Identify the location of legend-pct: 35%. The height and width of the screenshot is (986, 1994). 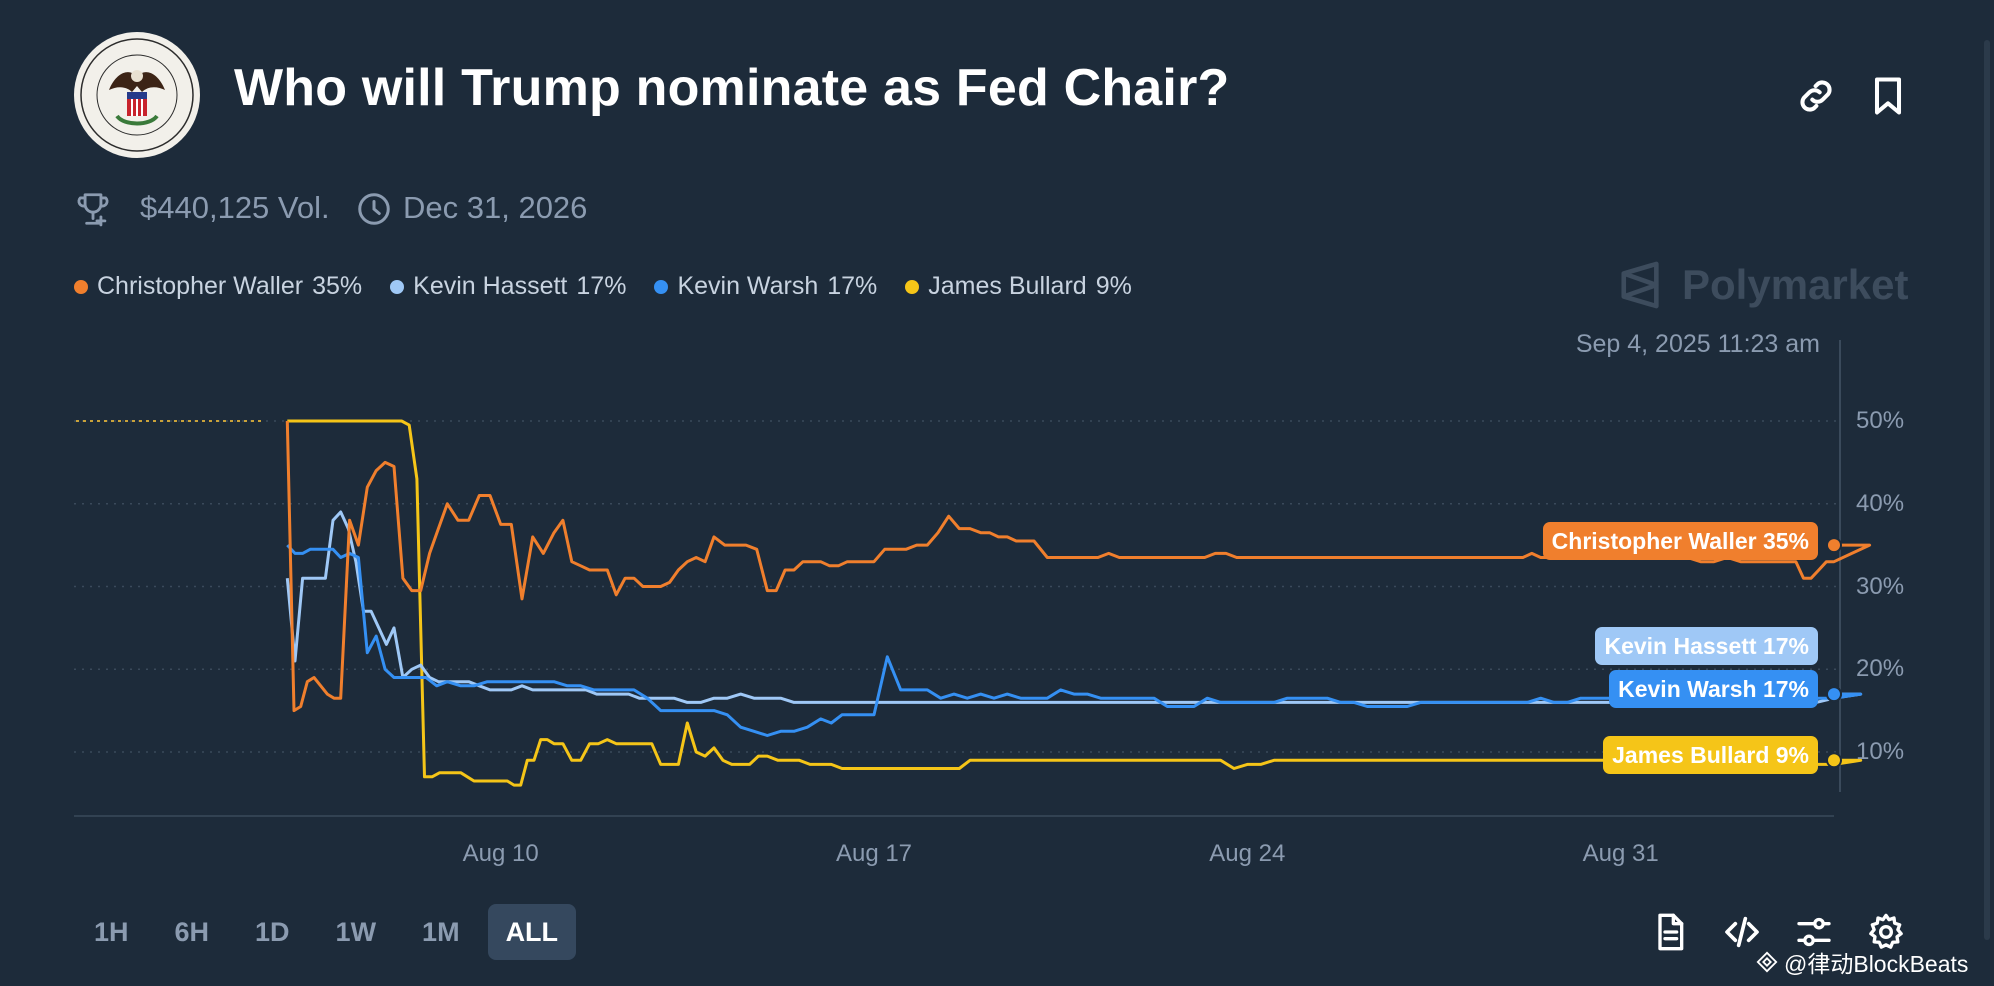
(337, 286).